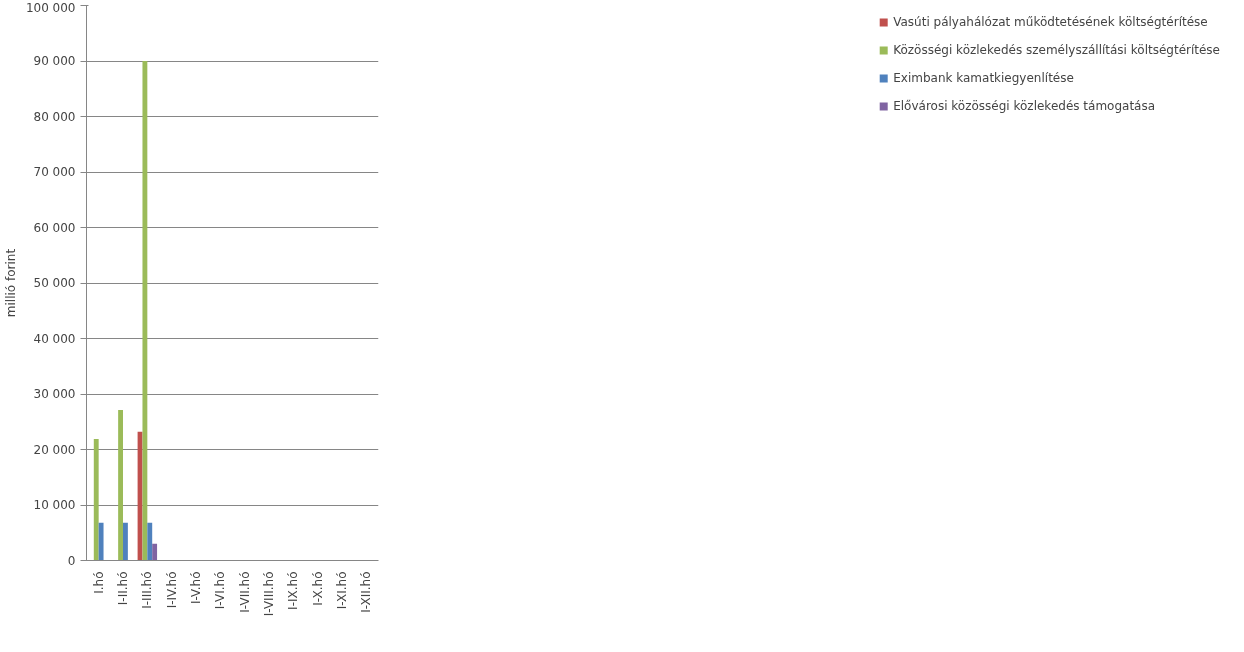 This screenshot has width=1244, height=652. I want to click on x-tick-label: I-III.hó, so click(147, 590).